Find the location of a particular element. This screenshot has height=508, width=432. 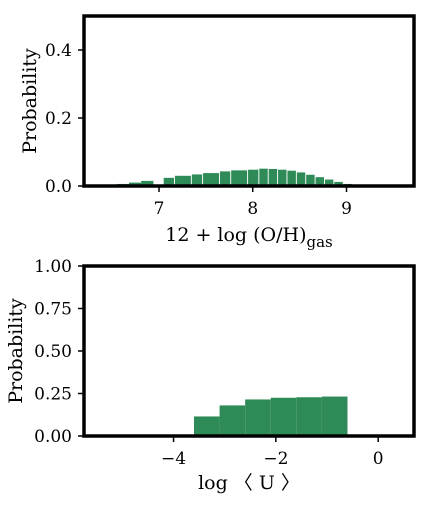

x-axis-label: 12 + log (O/H)gas is located at coordinates (249, 237).